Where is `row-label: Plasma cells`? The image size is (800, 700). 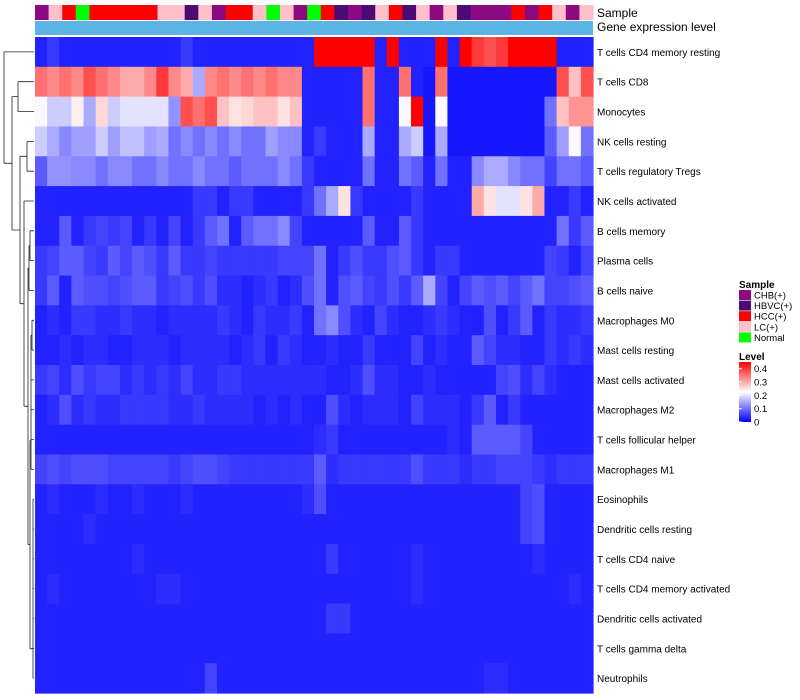
row-label: Plasma cells is located at coordinates (625, 262).